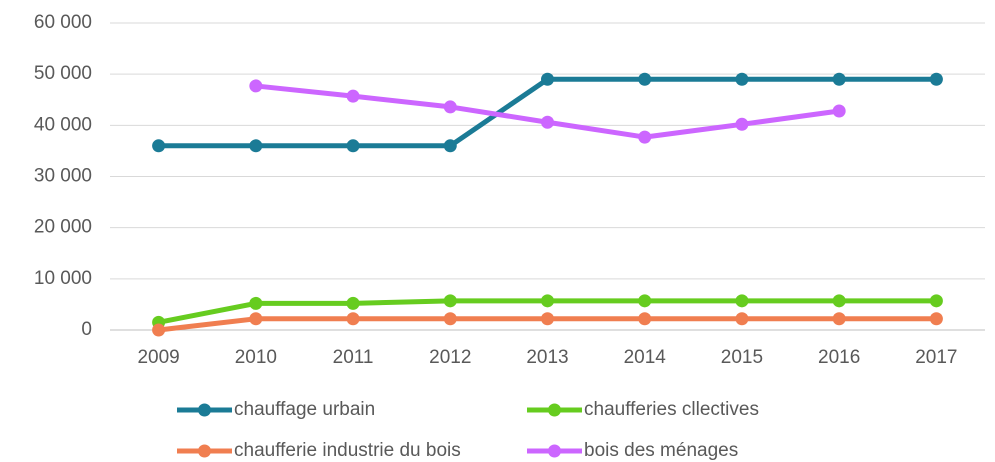 This screenshot has width=995, height=462. What do you see at coordinates (839, 357) in the screenshot?
I see `x-tick-label: 2016` at bounding box center [839, 357].